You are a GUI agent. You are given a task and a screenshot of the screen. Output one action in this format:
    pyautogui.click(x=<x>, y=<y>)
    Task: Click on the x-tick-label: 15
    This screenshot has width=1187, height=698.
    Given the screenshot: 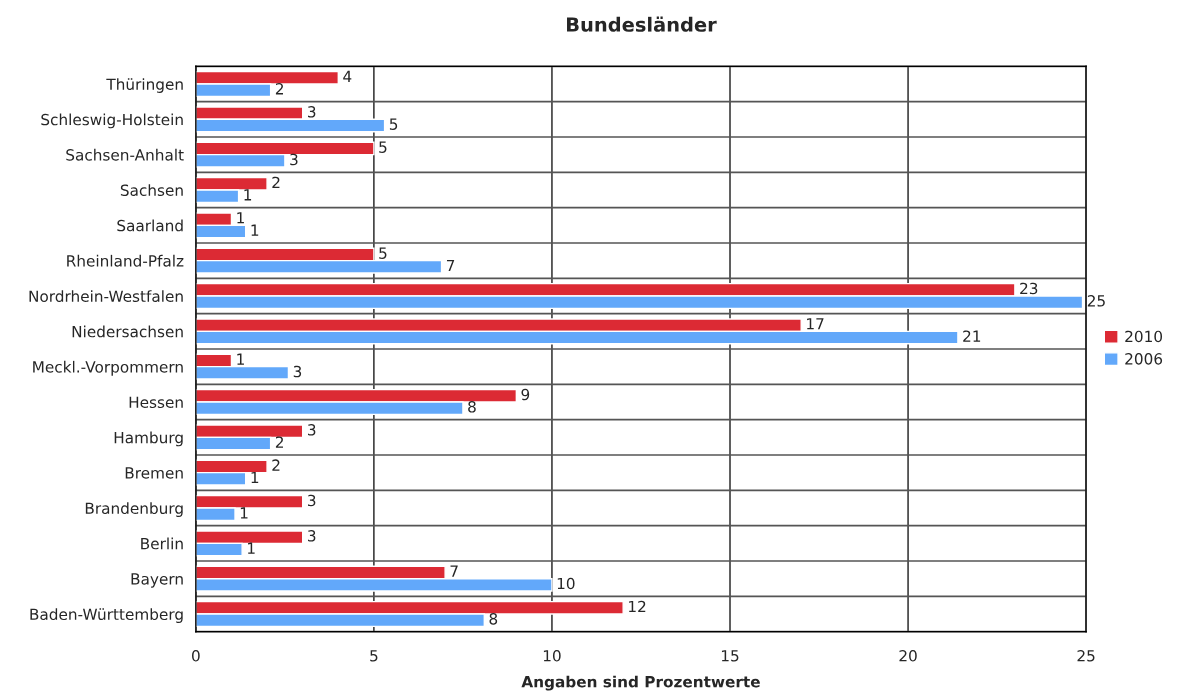 What is the action you would take?
    pyautogui.click(x=730, y=656)
    